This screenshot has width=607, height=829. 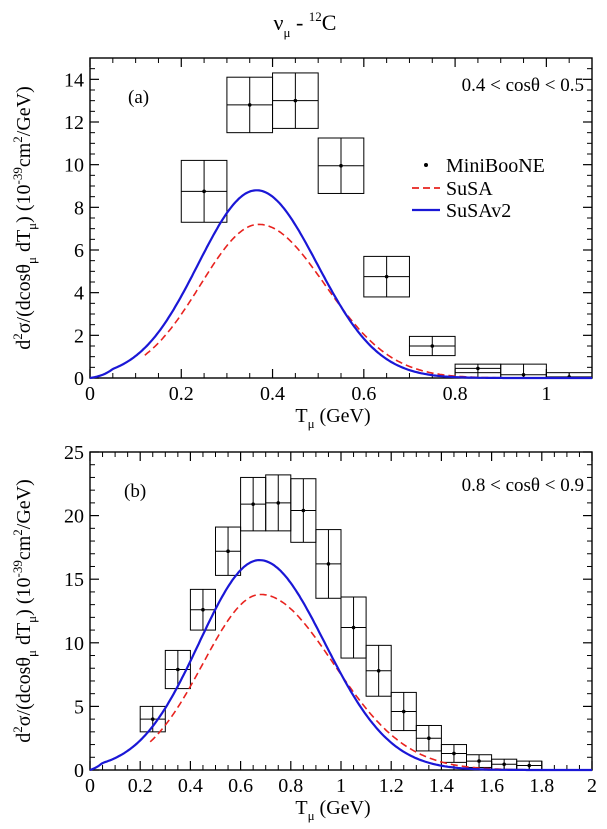 What do you see at coordinates (368, 301) in the screenshot?
I see `series-curve-susa` at bounding box center [368, 301].